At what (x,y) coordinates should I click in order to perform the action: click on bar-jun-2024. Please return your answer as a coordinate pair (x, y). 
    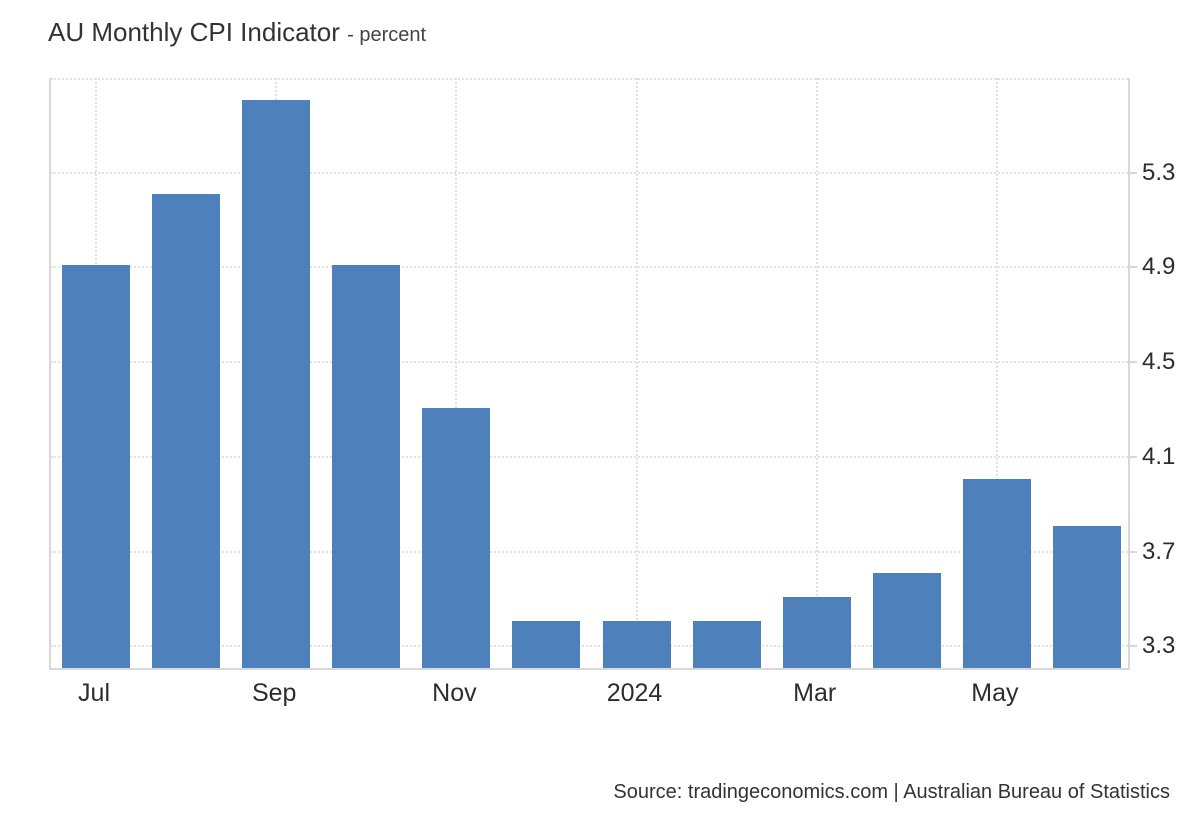
    Looking at the image, I should click on (1087, 597).